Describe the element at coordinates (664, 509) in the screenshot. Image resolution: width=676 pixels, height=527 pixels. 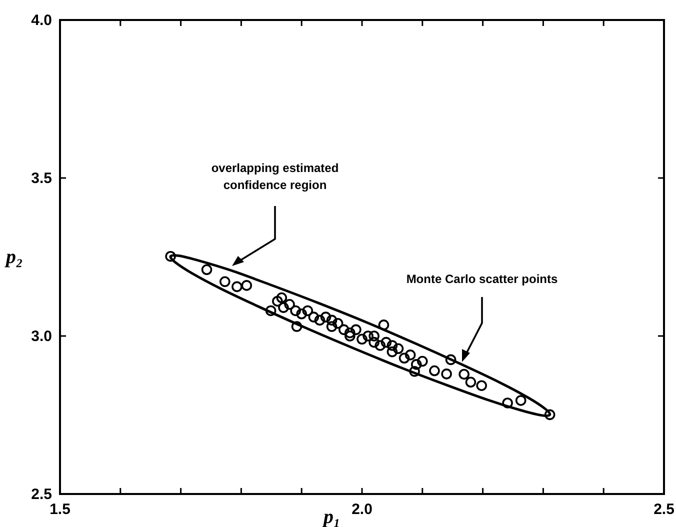
I see `x-tick-label: 2.5` at that location.